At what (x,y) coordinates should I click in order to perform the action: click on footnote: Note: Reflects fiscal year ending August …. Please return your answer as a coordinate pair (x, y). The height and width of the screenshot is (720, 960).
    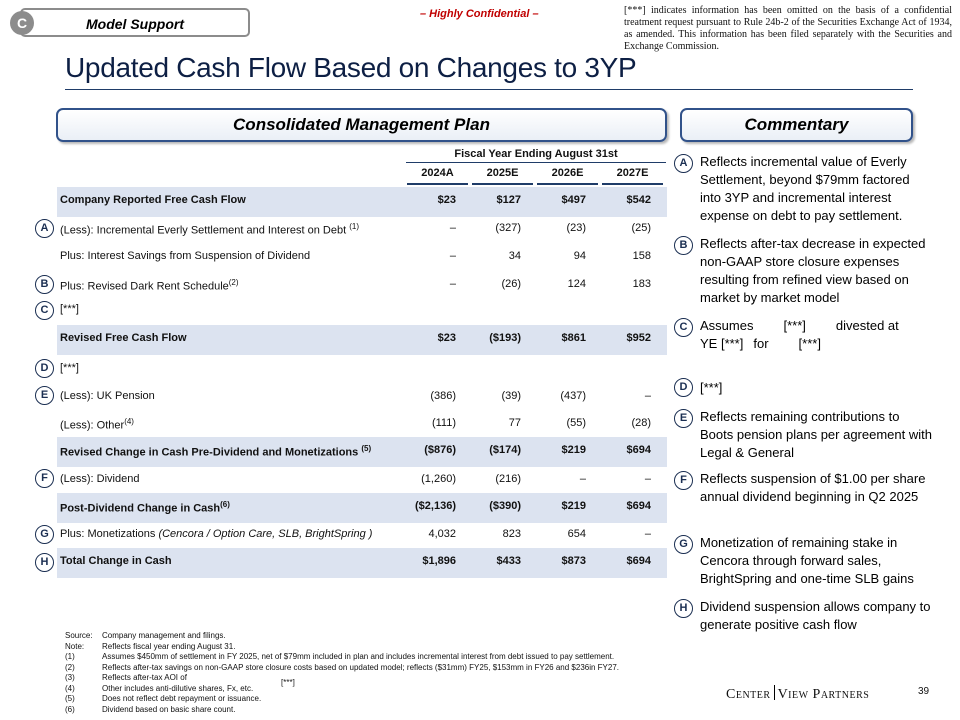
    Looking at the image, I should click on (150, 646).